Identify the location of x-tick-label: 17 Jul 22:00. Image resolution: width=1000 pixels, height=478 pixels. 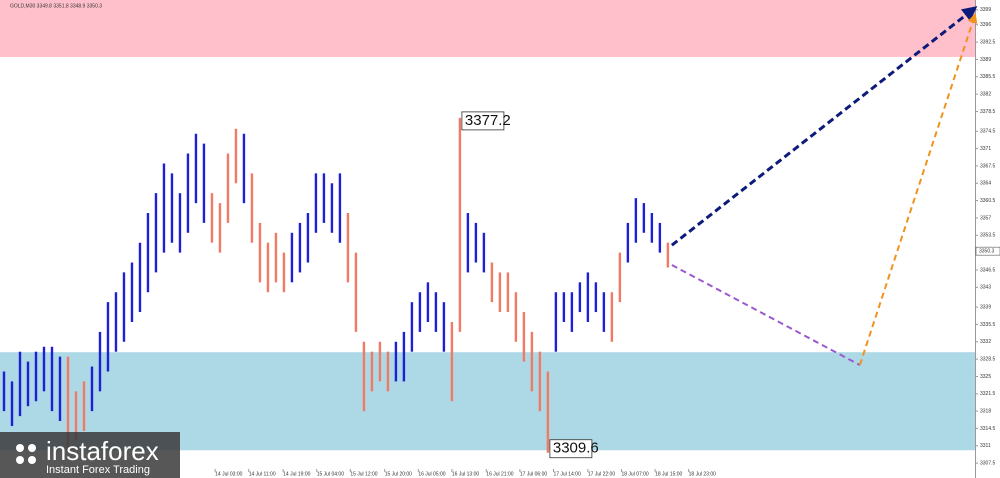
(601, 474).